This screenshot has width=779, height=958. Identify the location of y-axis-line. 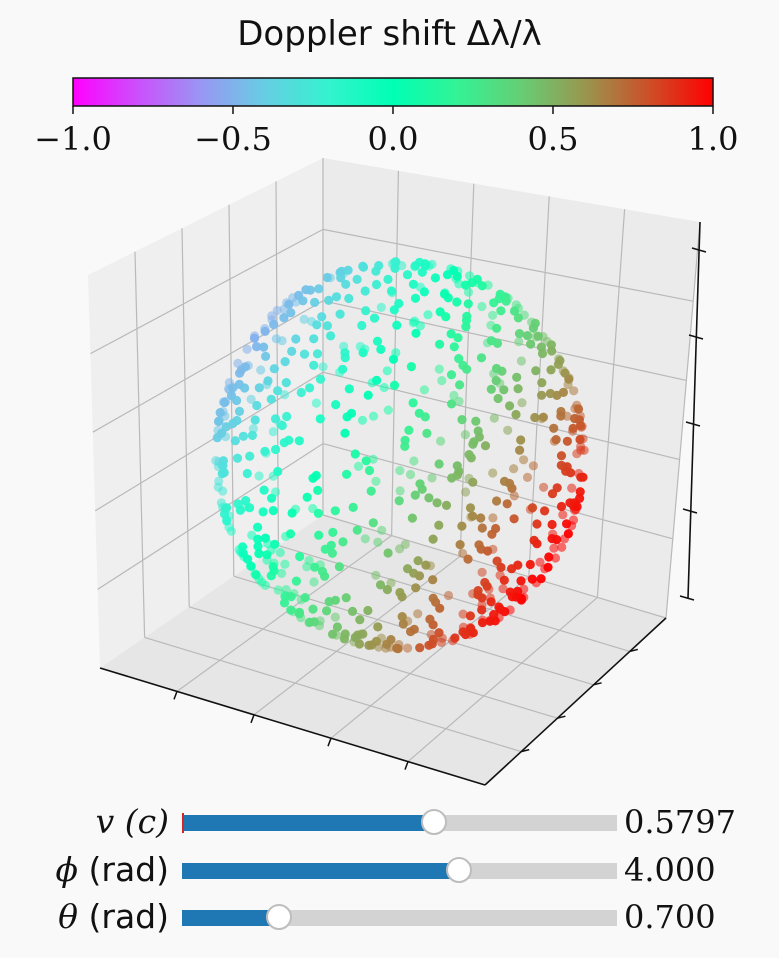
(575, 701).